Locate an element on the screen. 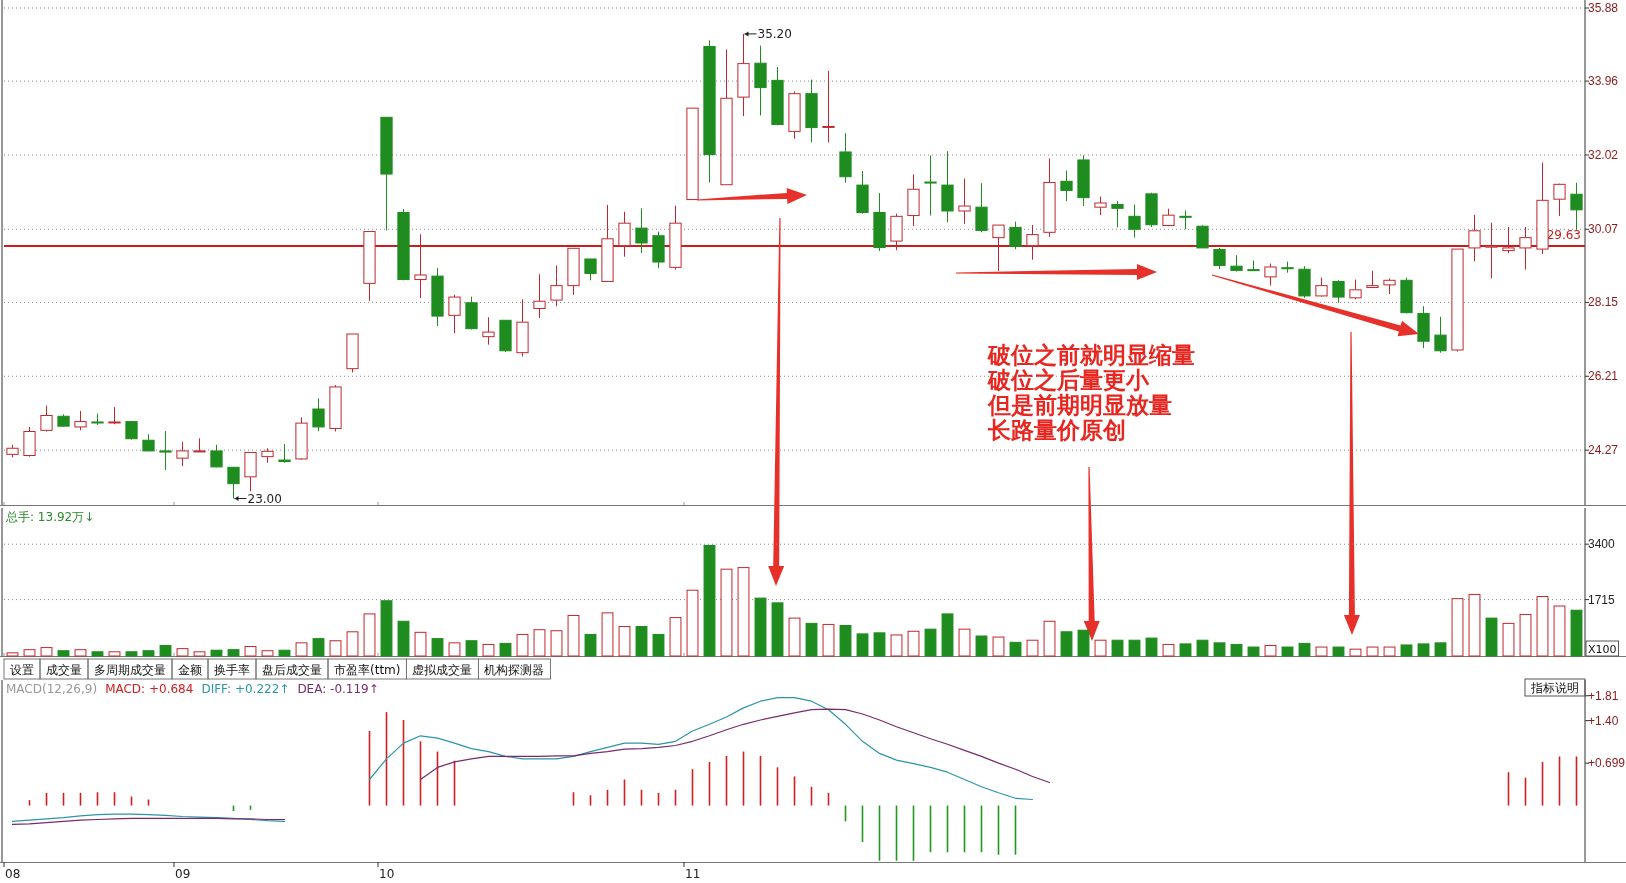  text: 换手率 is located at coordinates (232, 670).